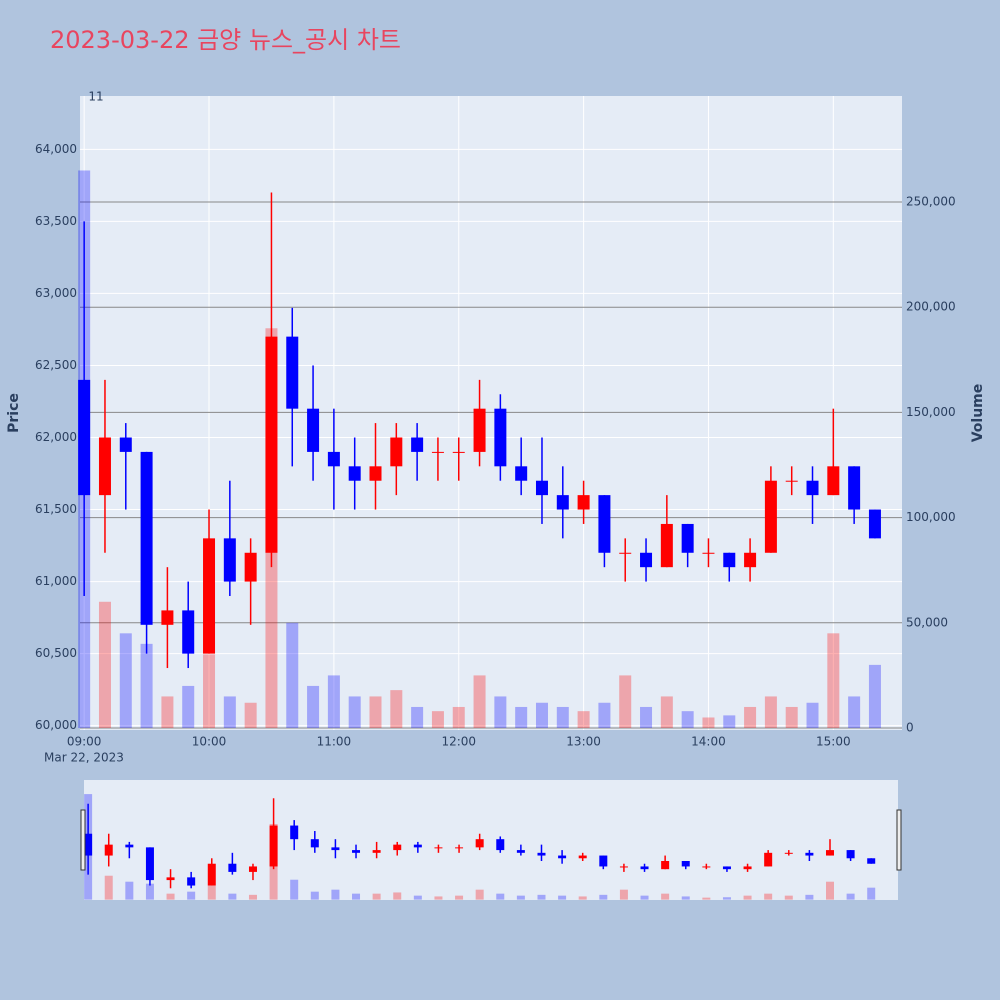  Describe the element at coordinates (56, 509) in the screenshot. I see `y-tick-label: 61,500` at that location.